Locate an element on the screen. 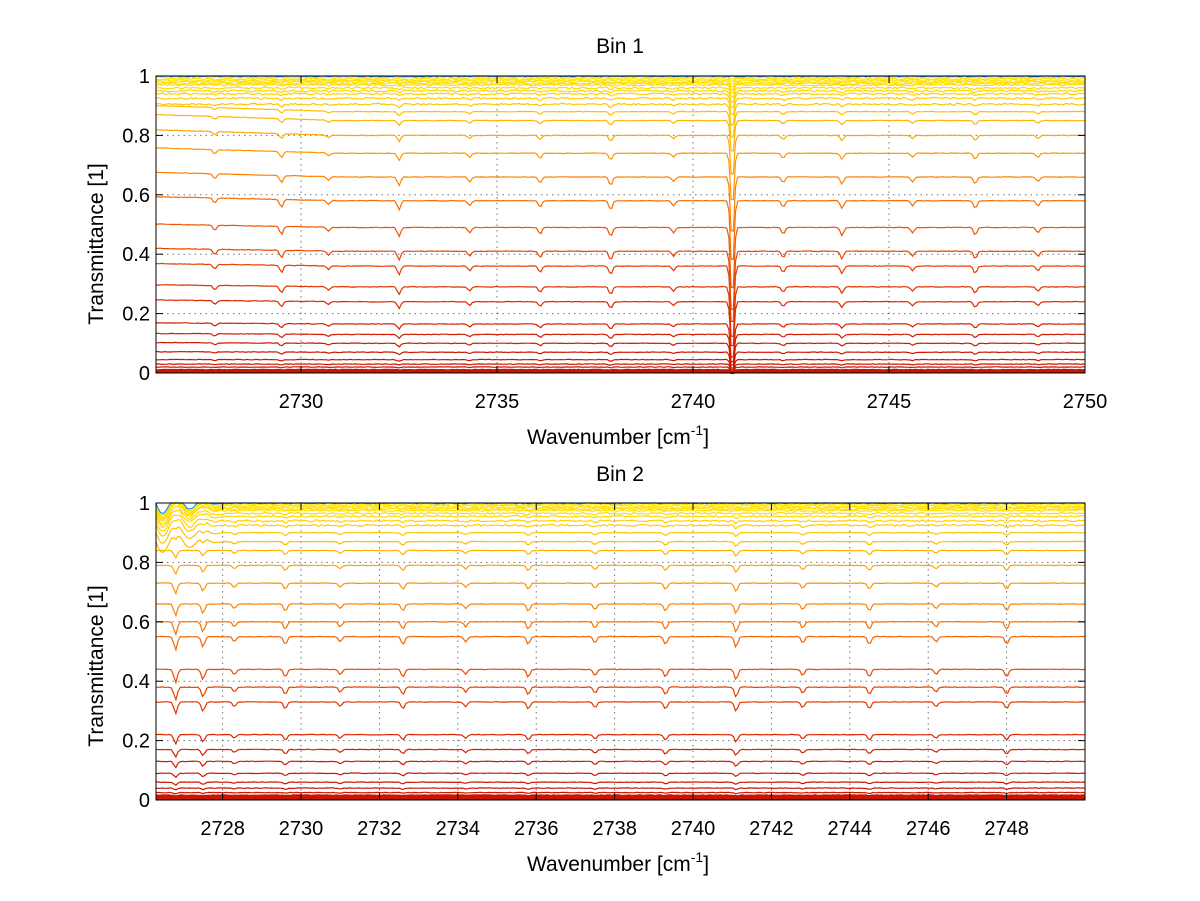  x-tick-label: 2745 is located at coordinates (889, 402).